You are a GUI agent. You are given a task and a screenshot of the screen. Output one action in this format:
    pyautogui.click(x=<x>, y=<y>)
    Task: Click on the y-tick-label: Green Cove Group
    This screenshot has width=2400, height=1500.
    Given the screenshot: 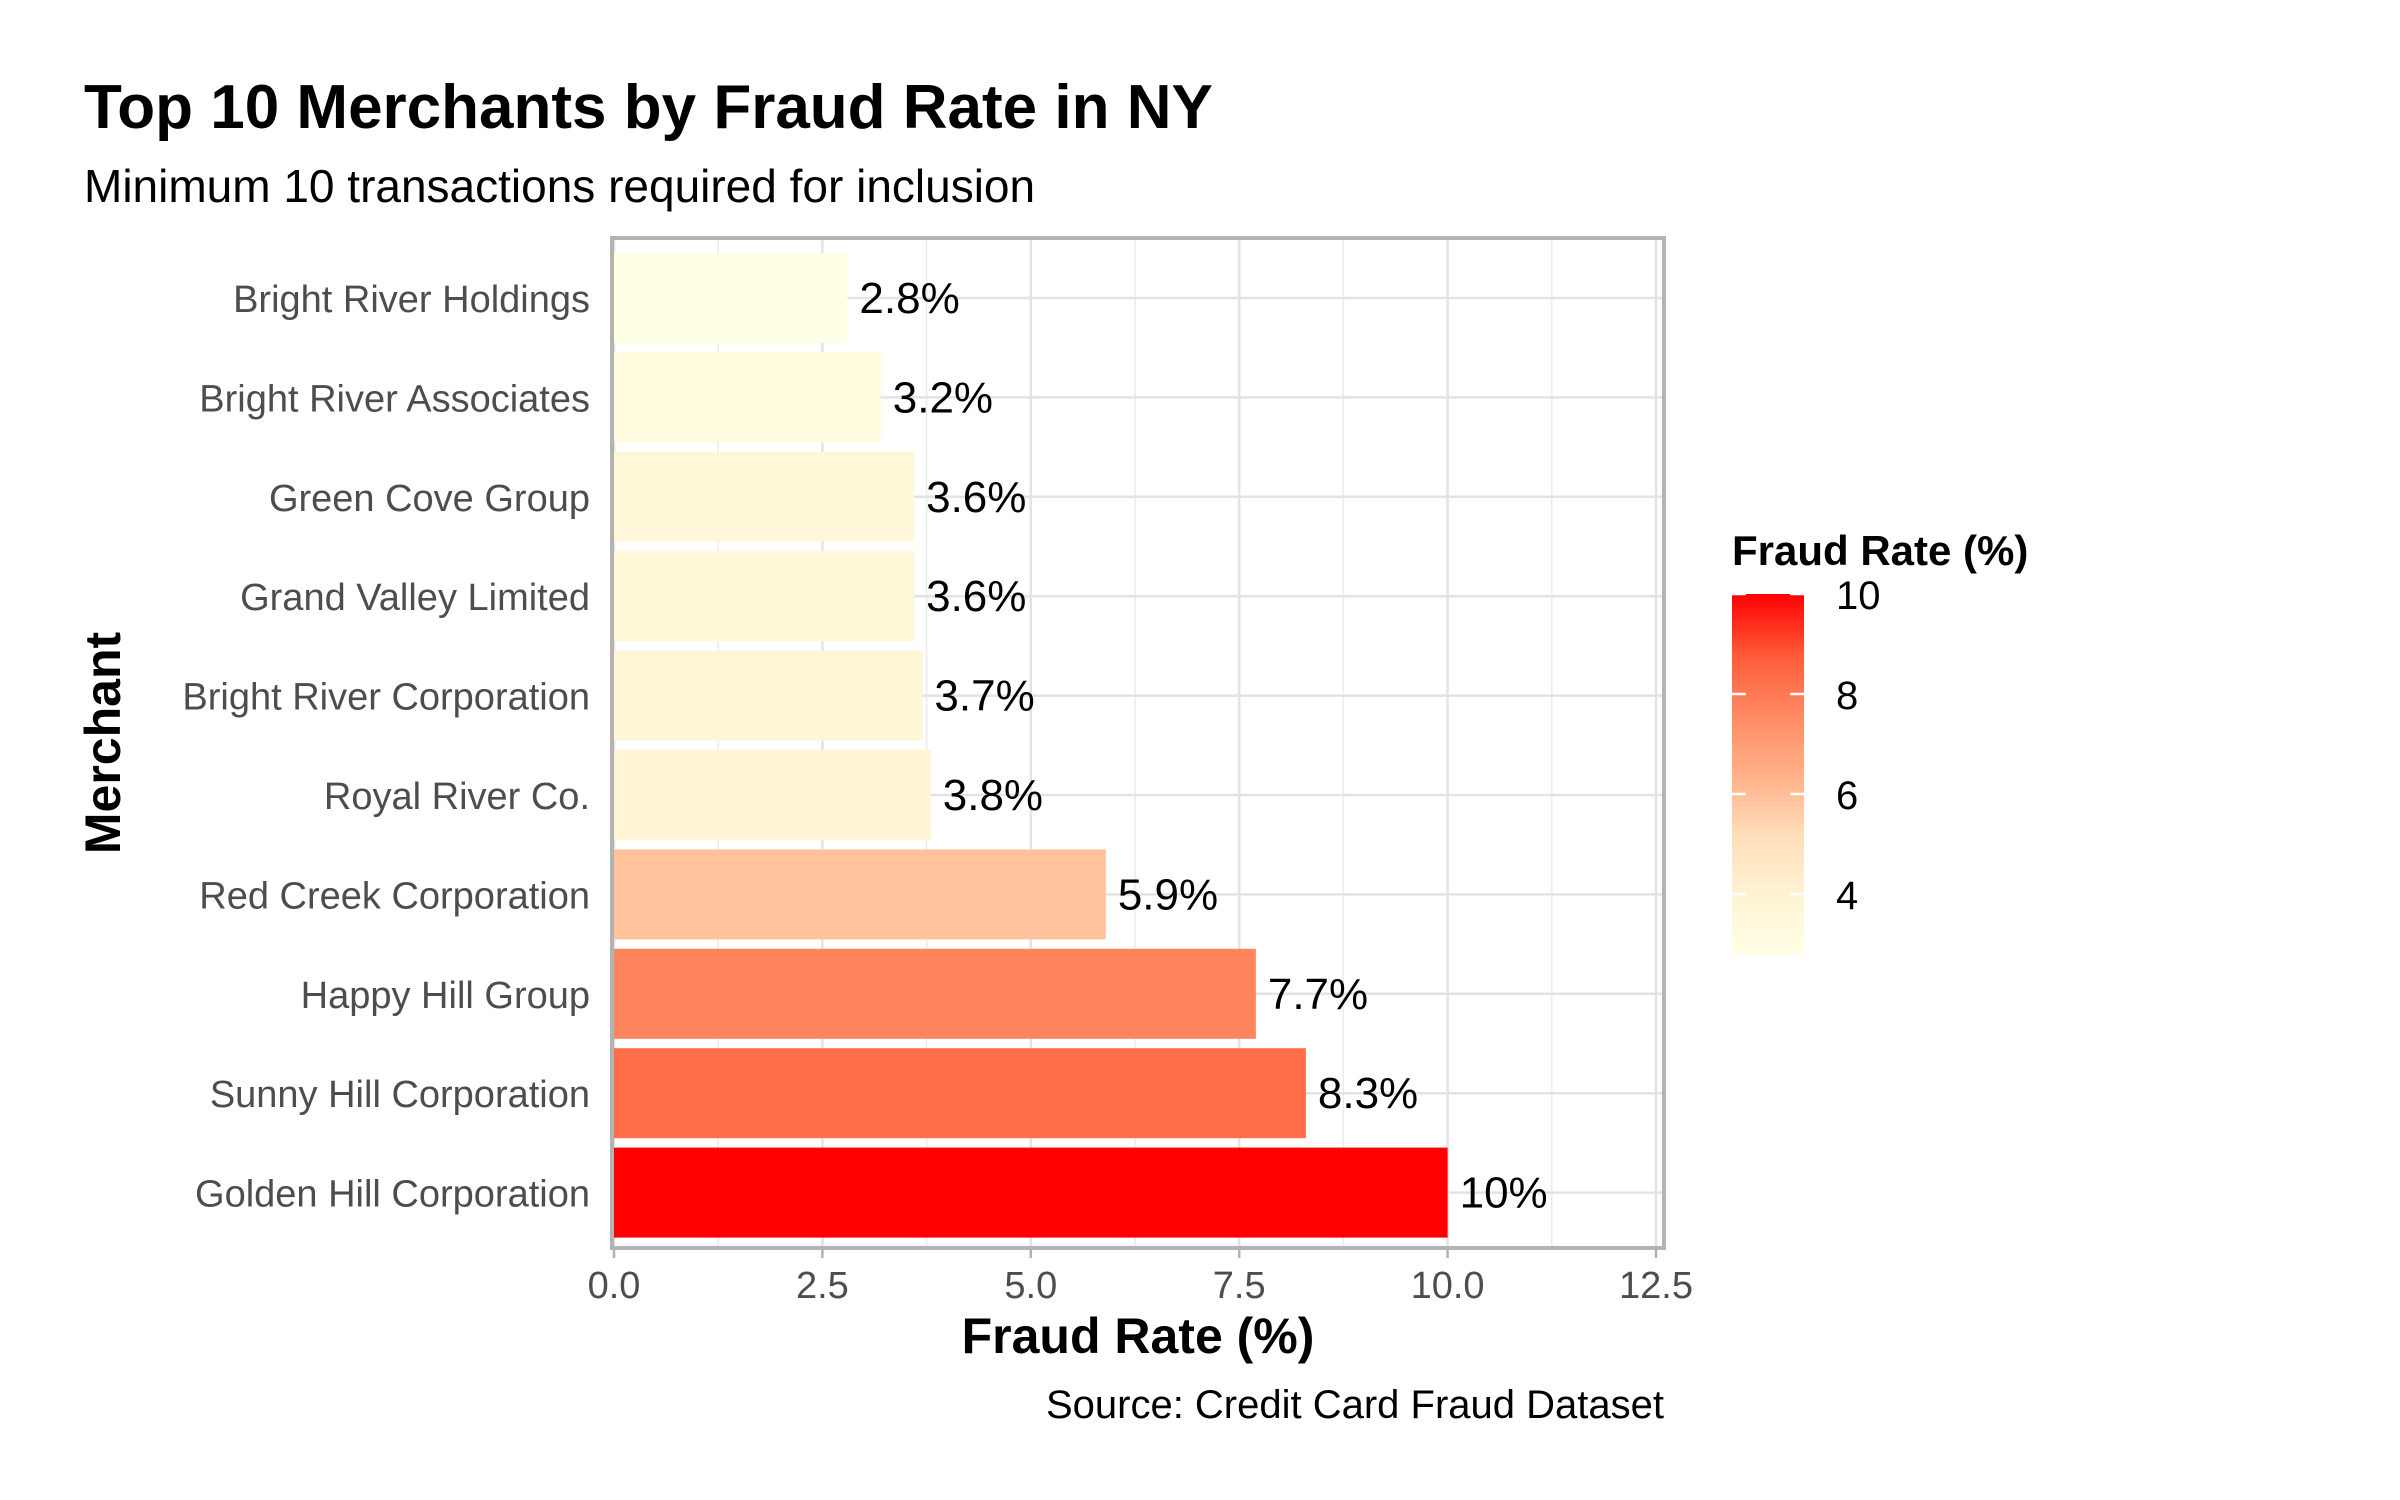 What is the action you would take?
    pyautogui.click(x=429, y=499)
    